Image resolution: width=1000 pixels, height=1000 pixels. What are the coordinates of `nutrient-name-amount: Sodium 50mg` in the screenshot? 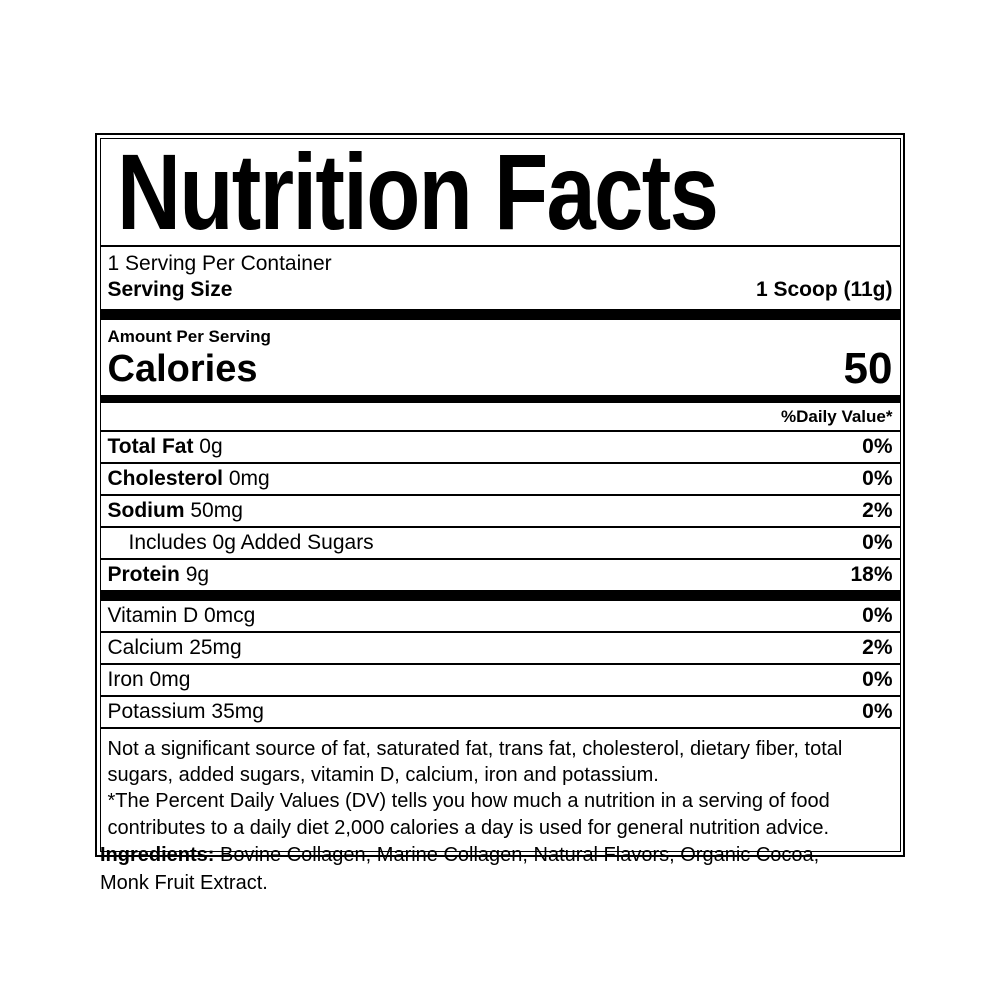 It's located at (175, 510).